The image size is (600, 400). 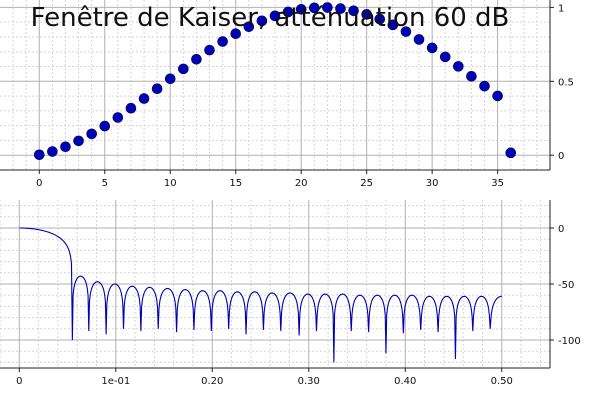 I want to click on x-tick-label: 10, so click(x=170, y=183).